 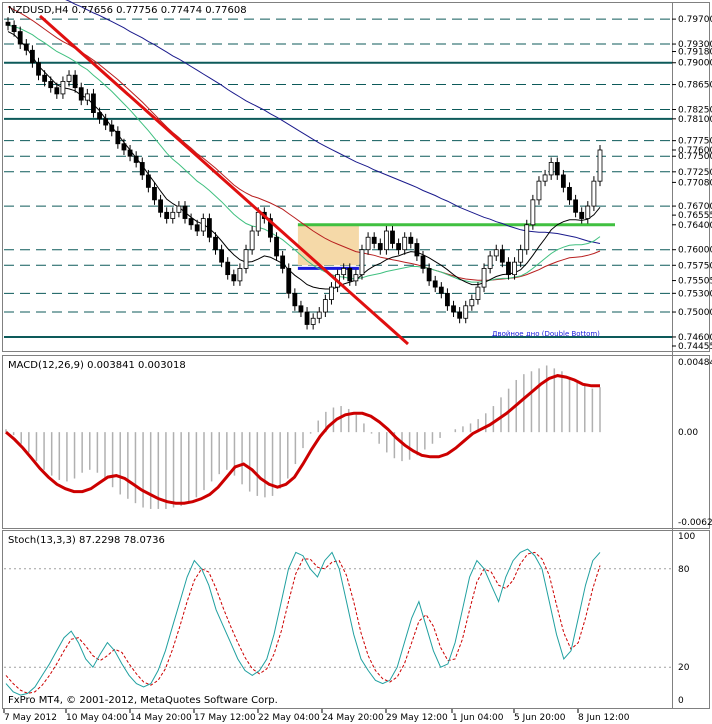 What do you see at coordinates (695, 86) in the screenshot?
I see `price-label: 0.78650` at bounding box center [695, 86].